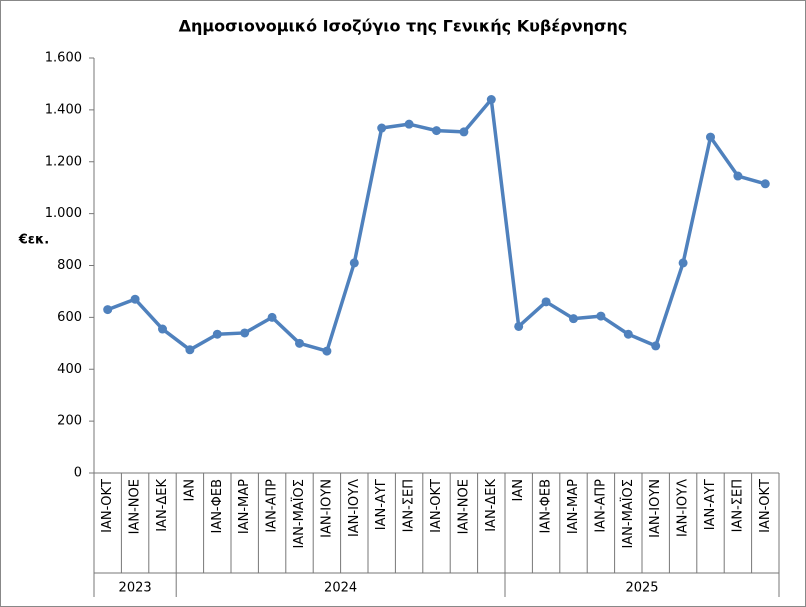 The image size is (806, 607). What do you see at coordinates (135, 588) in the screenshot?
I see `group-label: 2023` at bounding box center [135, 588].